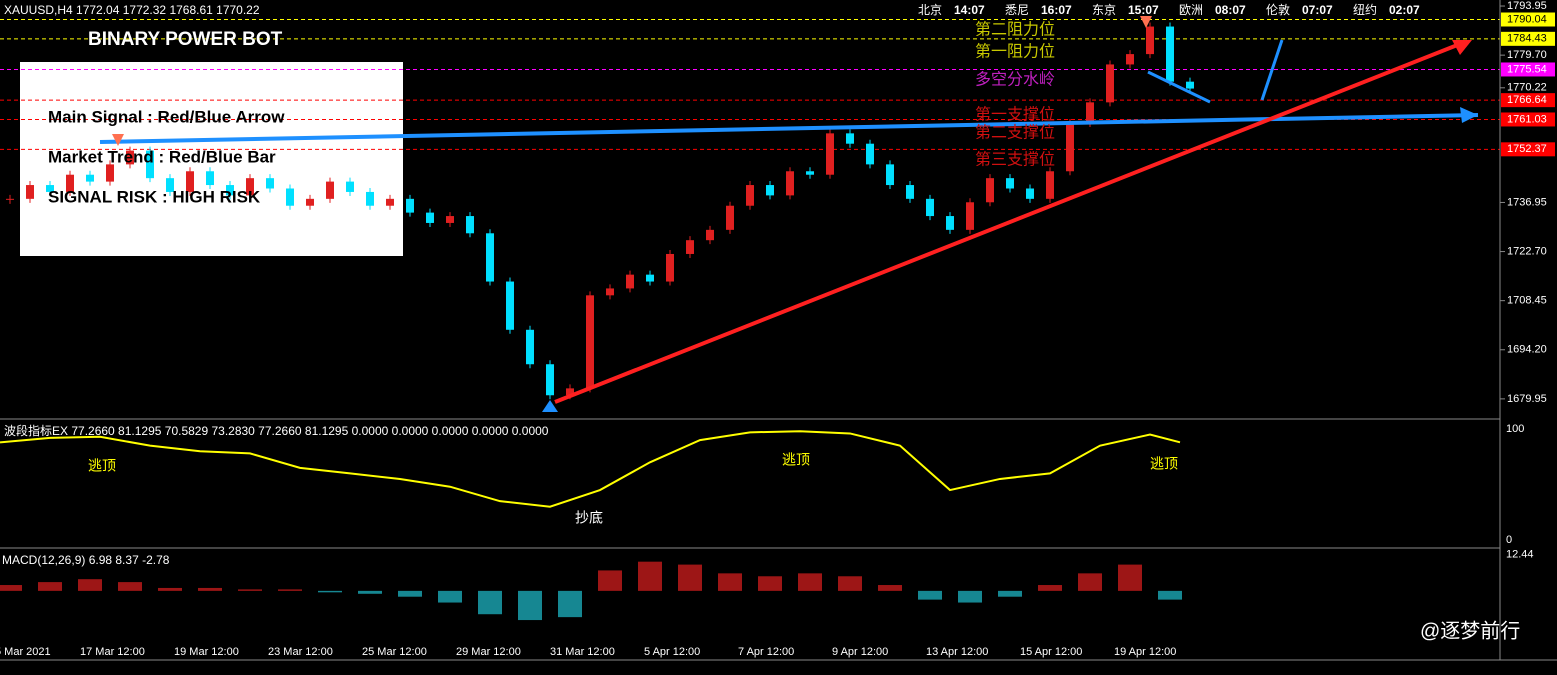  What do you see at coordinates (300, 652) in the screenshot?
I see `x-tick-label: 23 Mar 12:00` at bounding box center [300, 652].